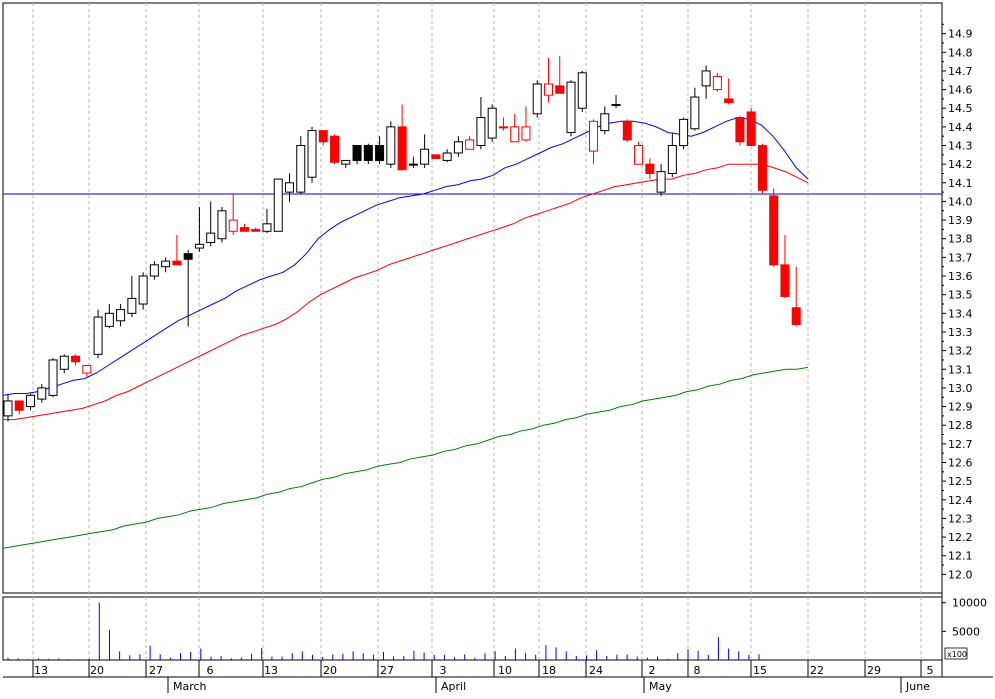 The image size is (995, 699). What do you see at coordinates (271, 670) in the screenshot?
I see `x-day-label: 13` at bounding box center [271, 670].